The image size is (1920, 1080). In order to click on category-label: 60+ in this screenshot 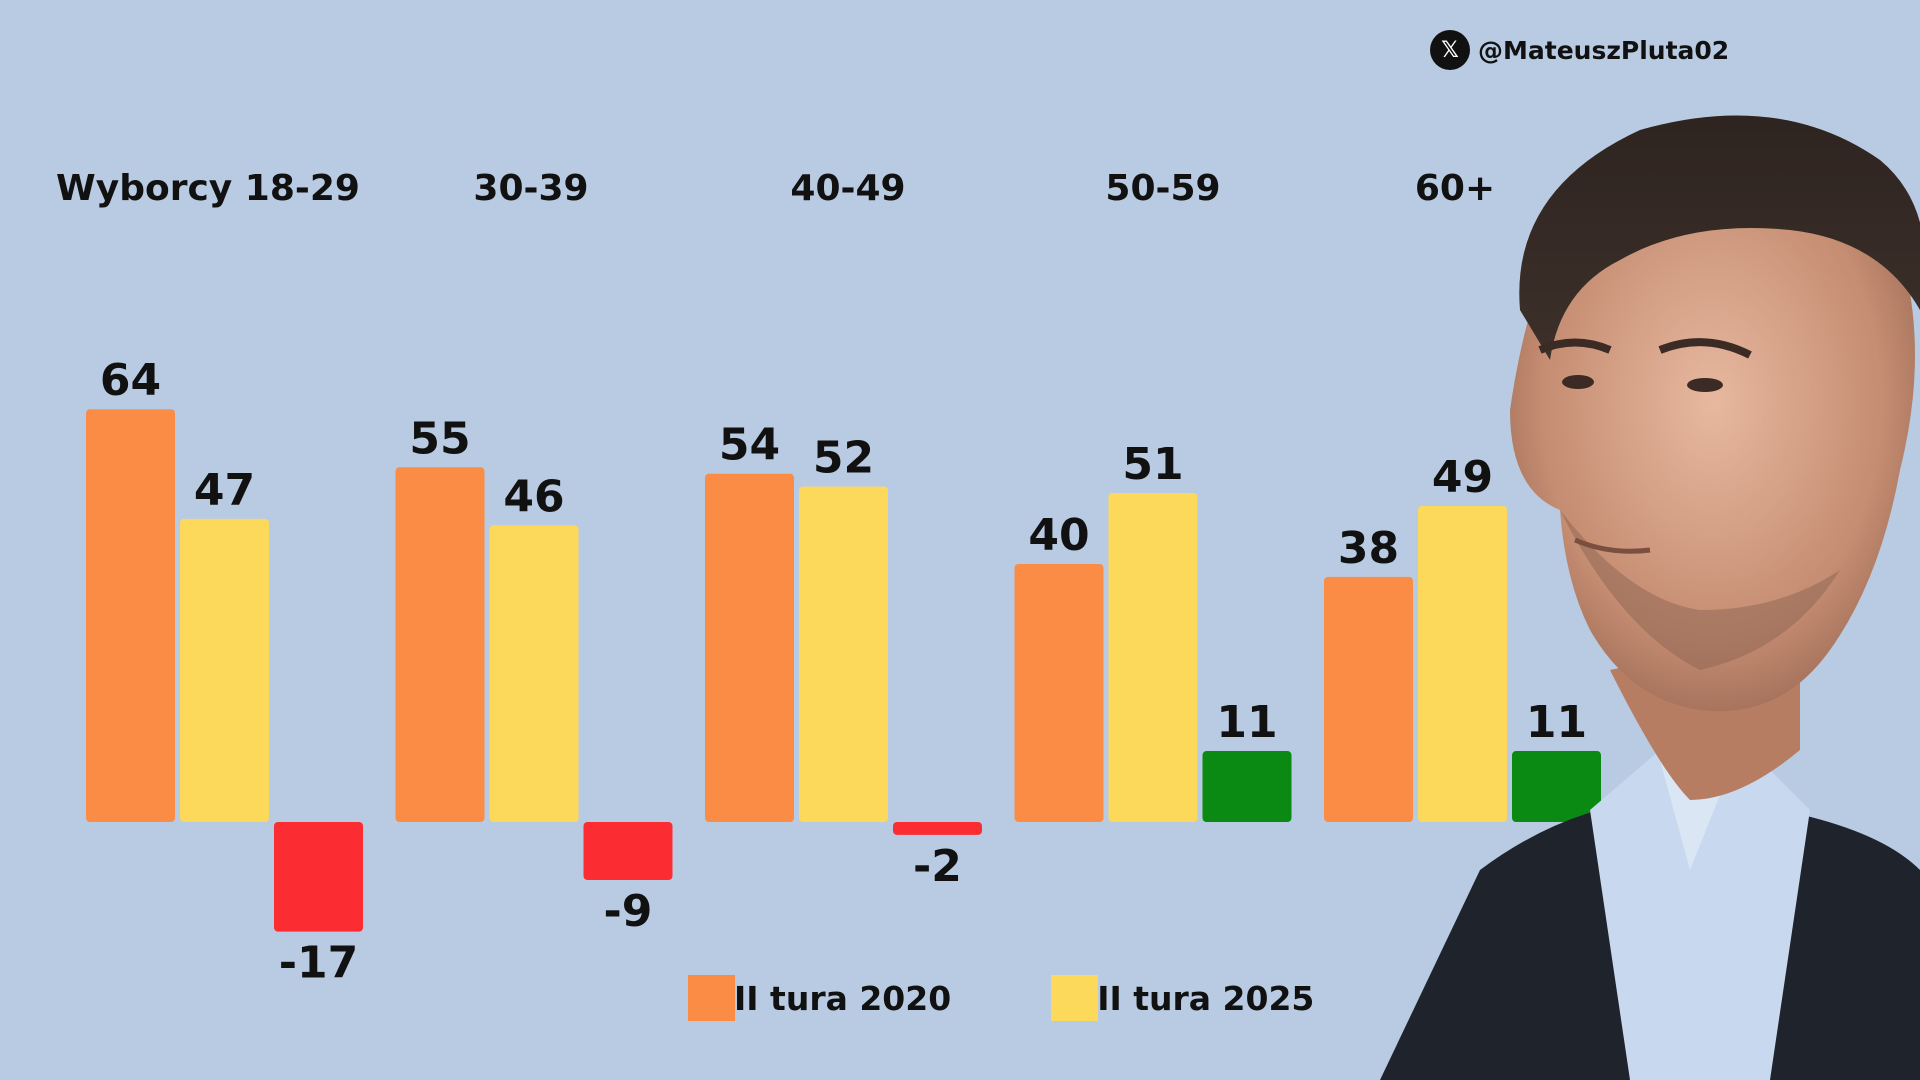, I will do `click(1455, 188)`.